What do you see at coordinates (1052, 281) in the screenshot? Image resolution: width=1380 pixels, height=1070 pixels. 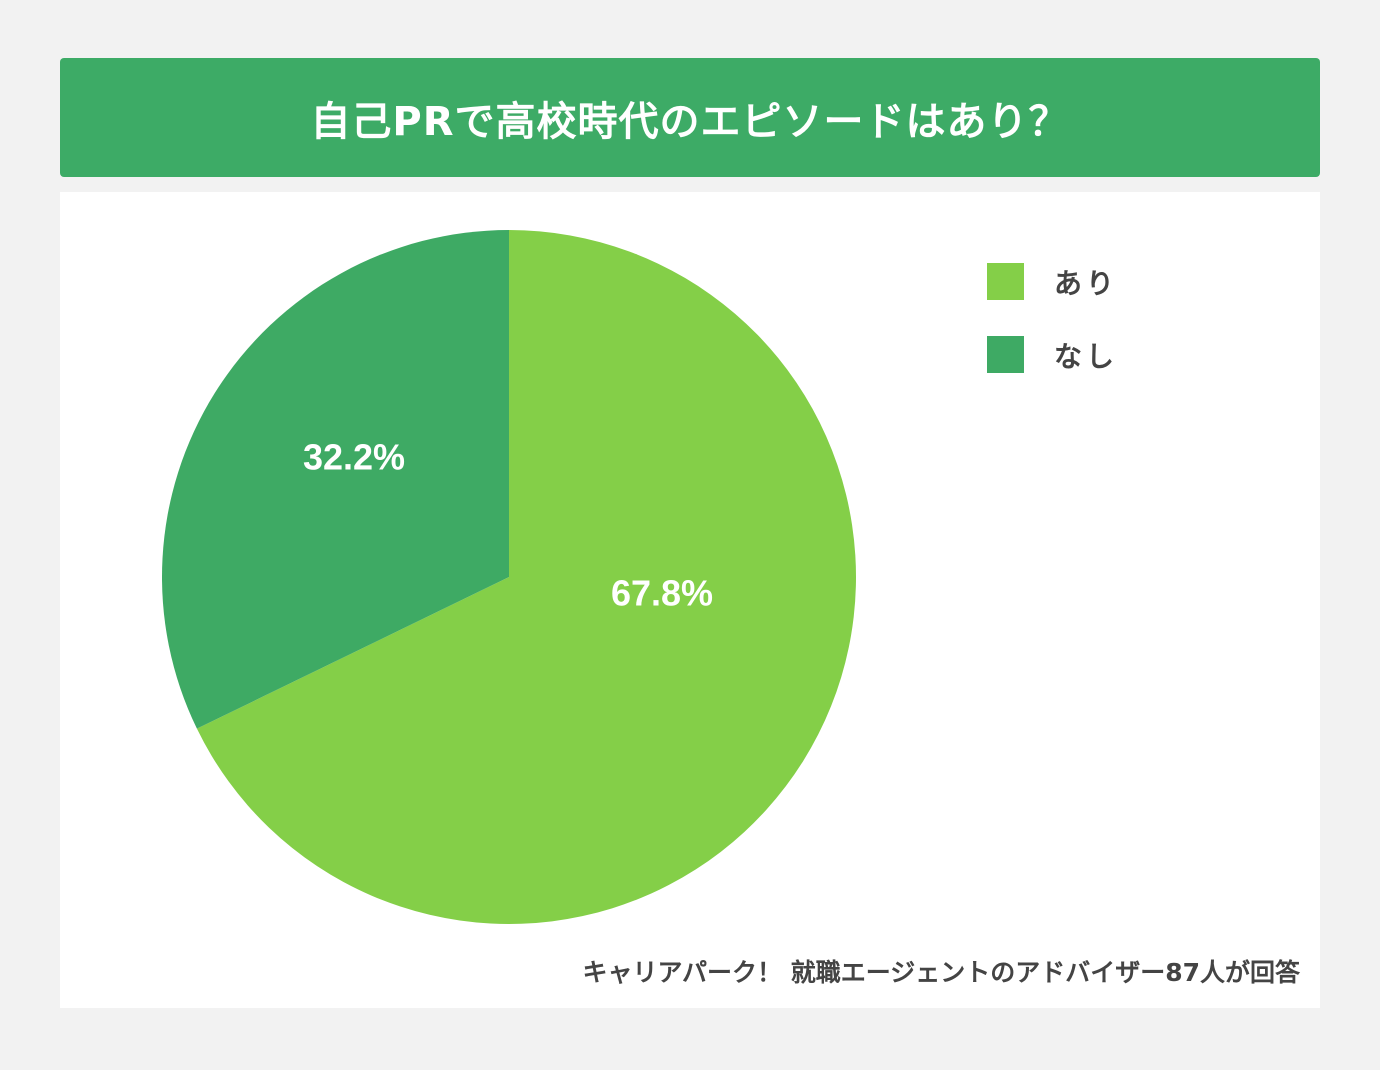 I see `legend-item-ari: あり` at bounding box center [1052, 281].